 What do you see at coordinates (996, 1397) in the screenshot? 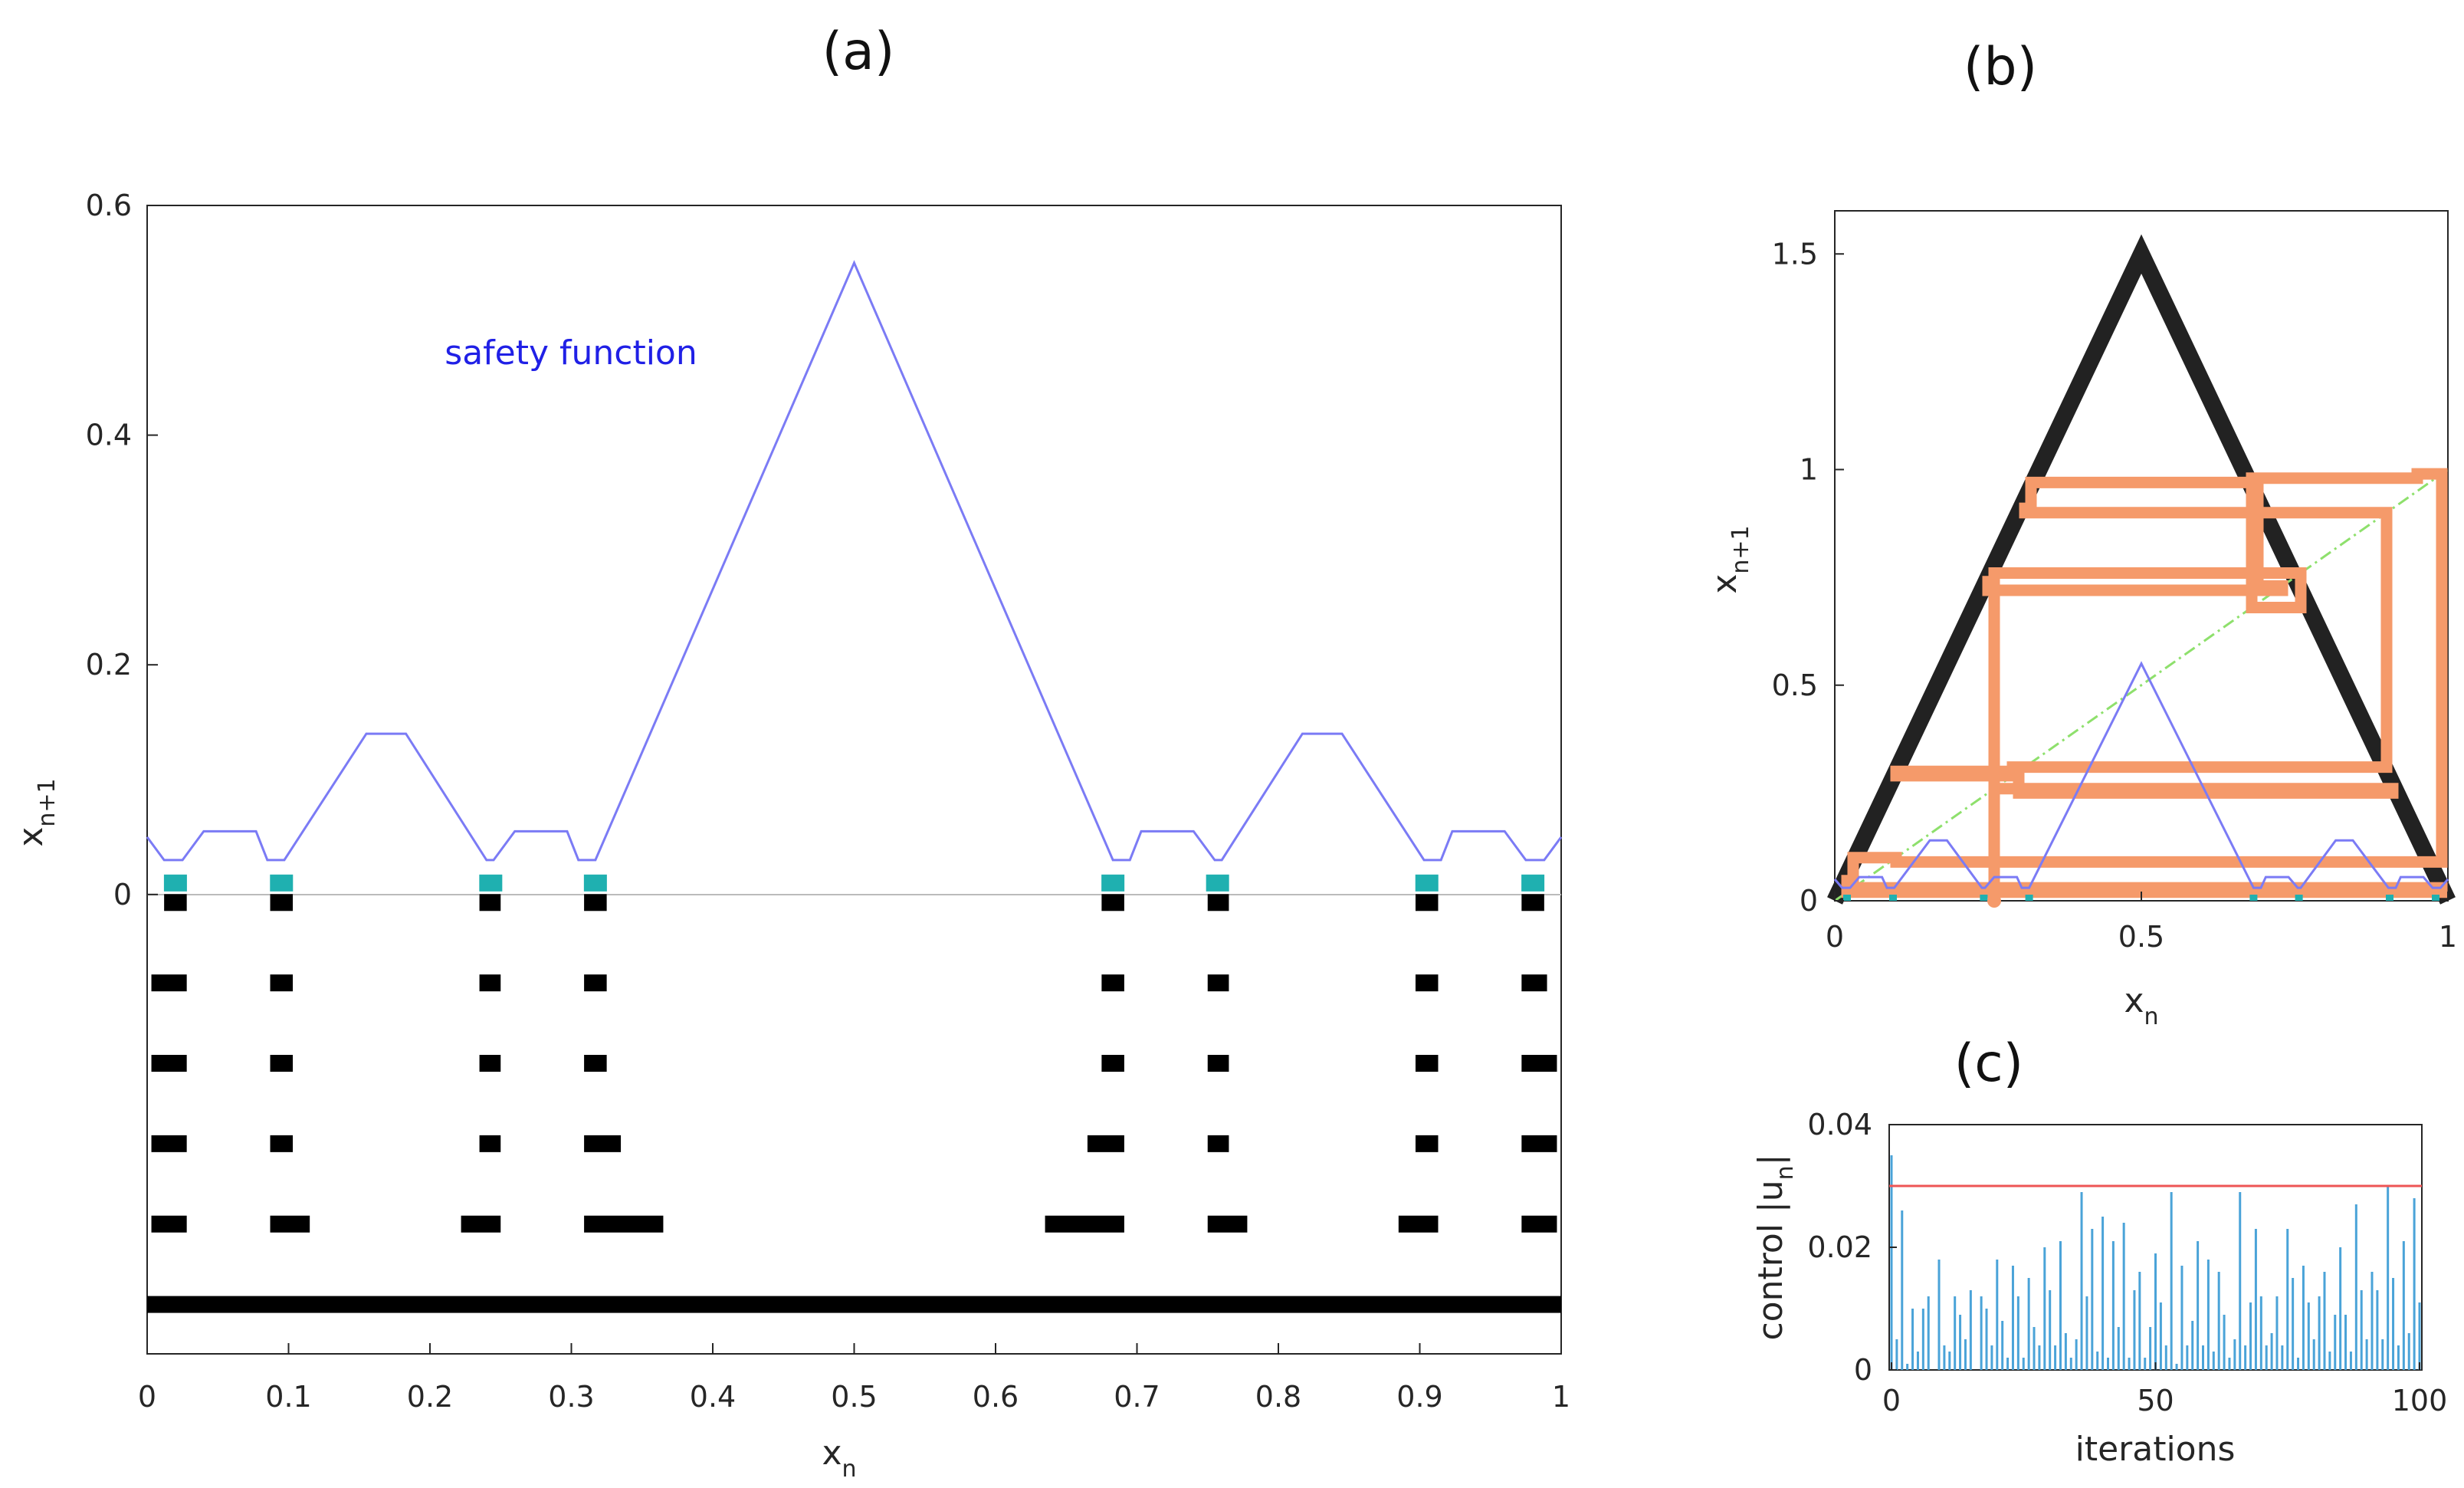
I see `panel-a-xtick-label-6: 0.6` at bounding box center [996, 1397].